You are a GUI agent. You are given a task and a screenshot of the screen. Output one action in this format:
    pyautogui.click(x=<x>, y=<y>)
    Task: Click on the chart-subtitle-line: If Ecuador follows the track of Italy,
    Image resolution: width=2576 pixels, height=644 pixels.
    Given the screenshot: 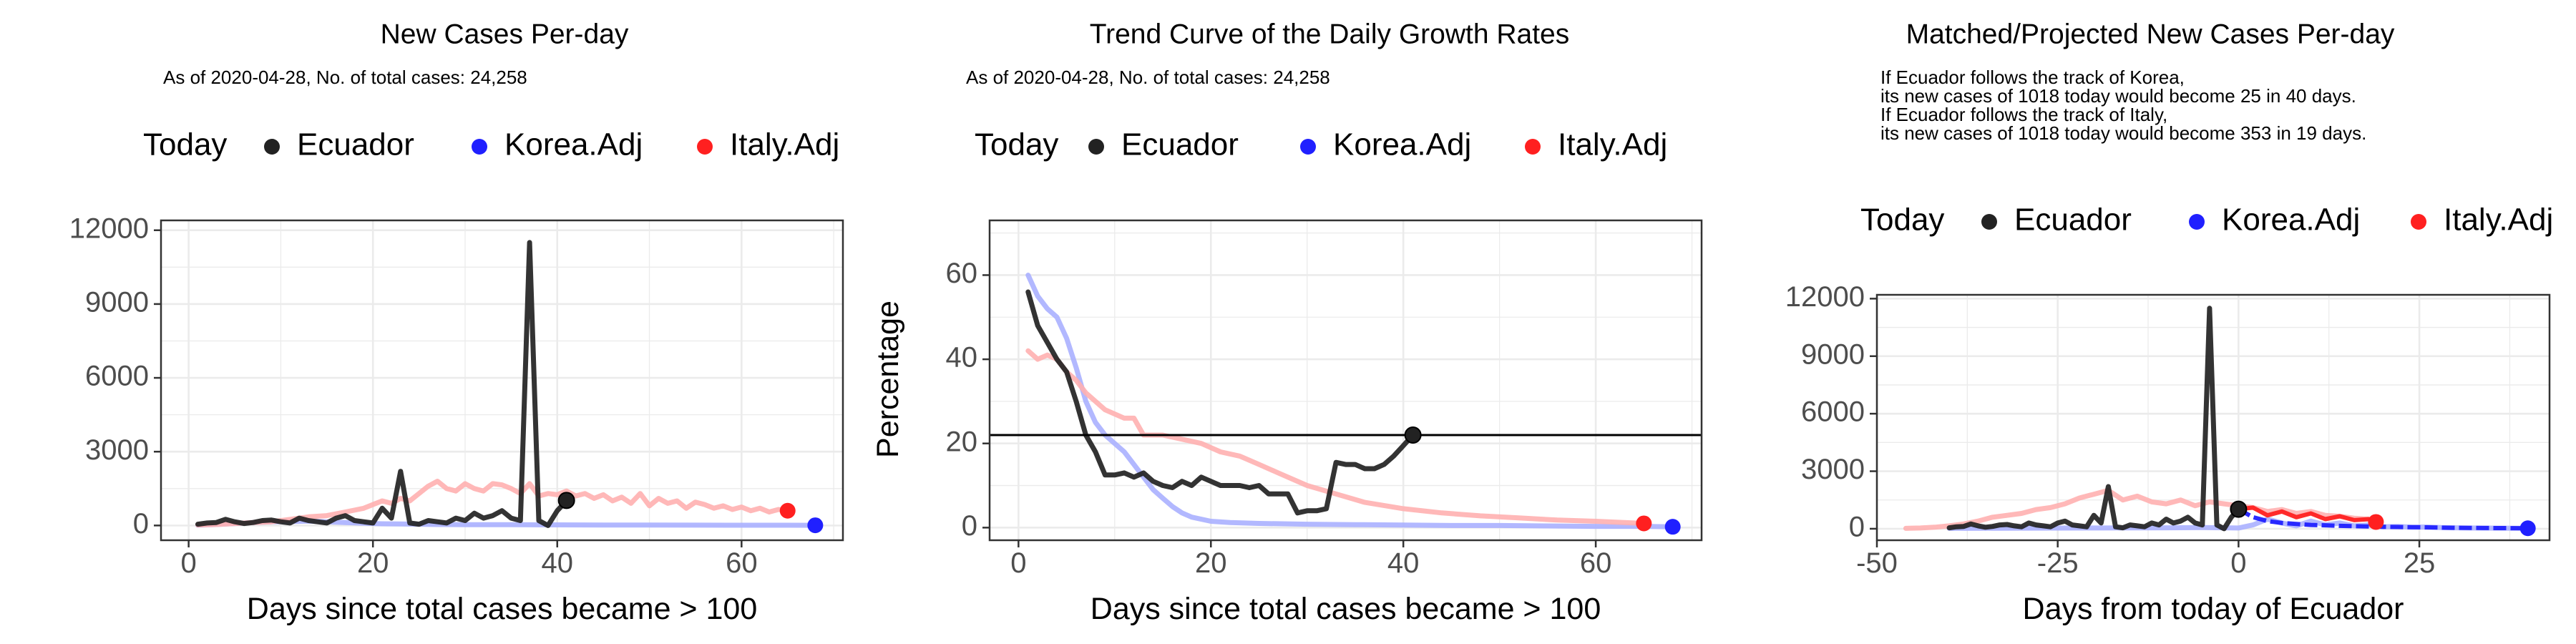 What is the action you would take?
    pyautogui.click(x=2023, y=114)
    